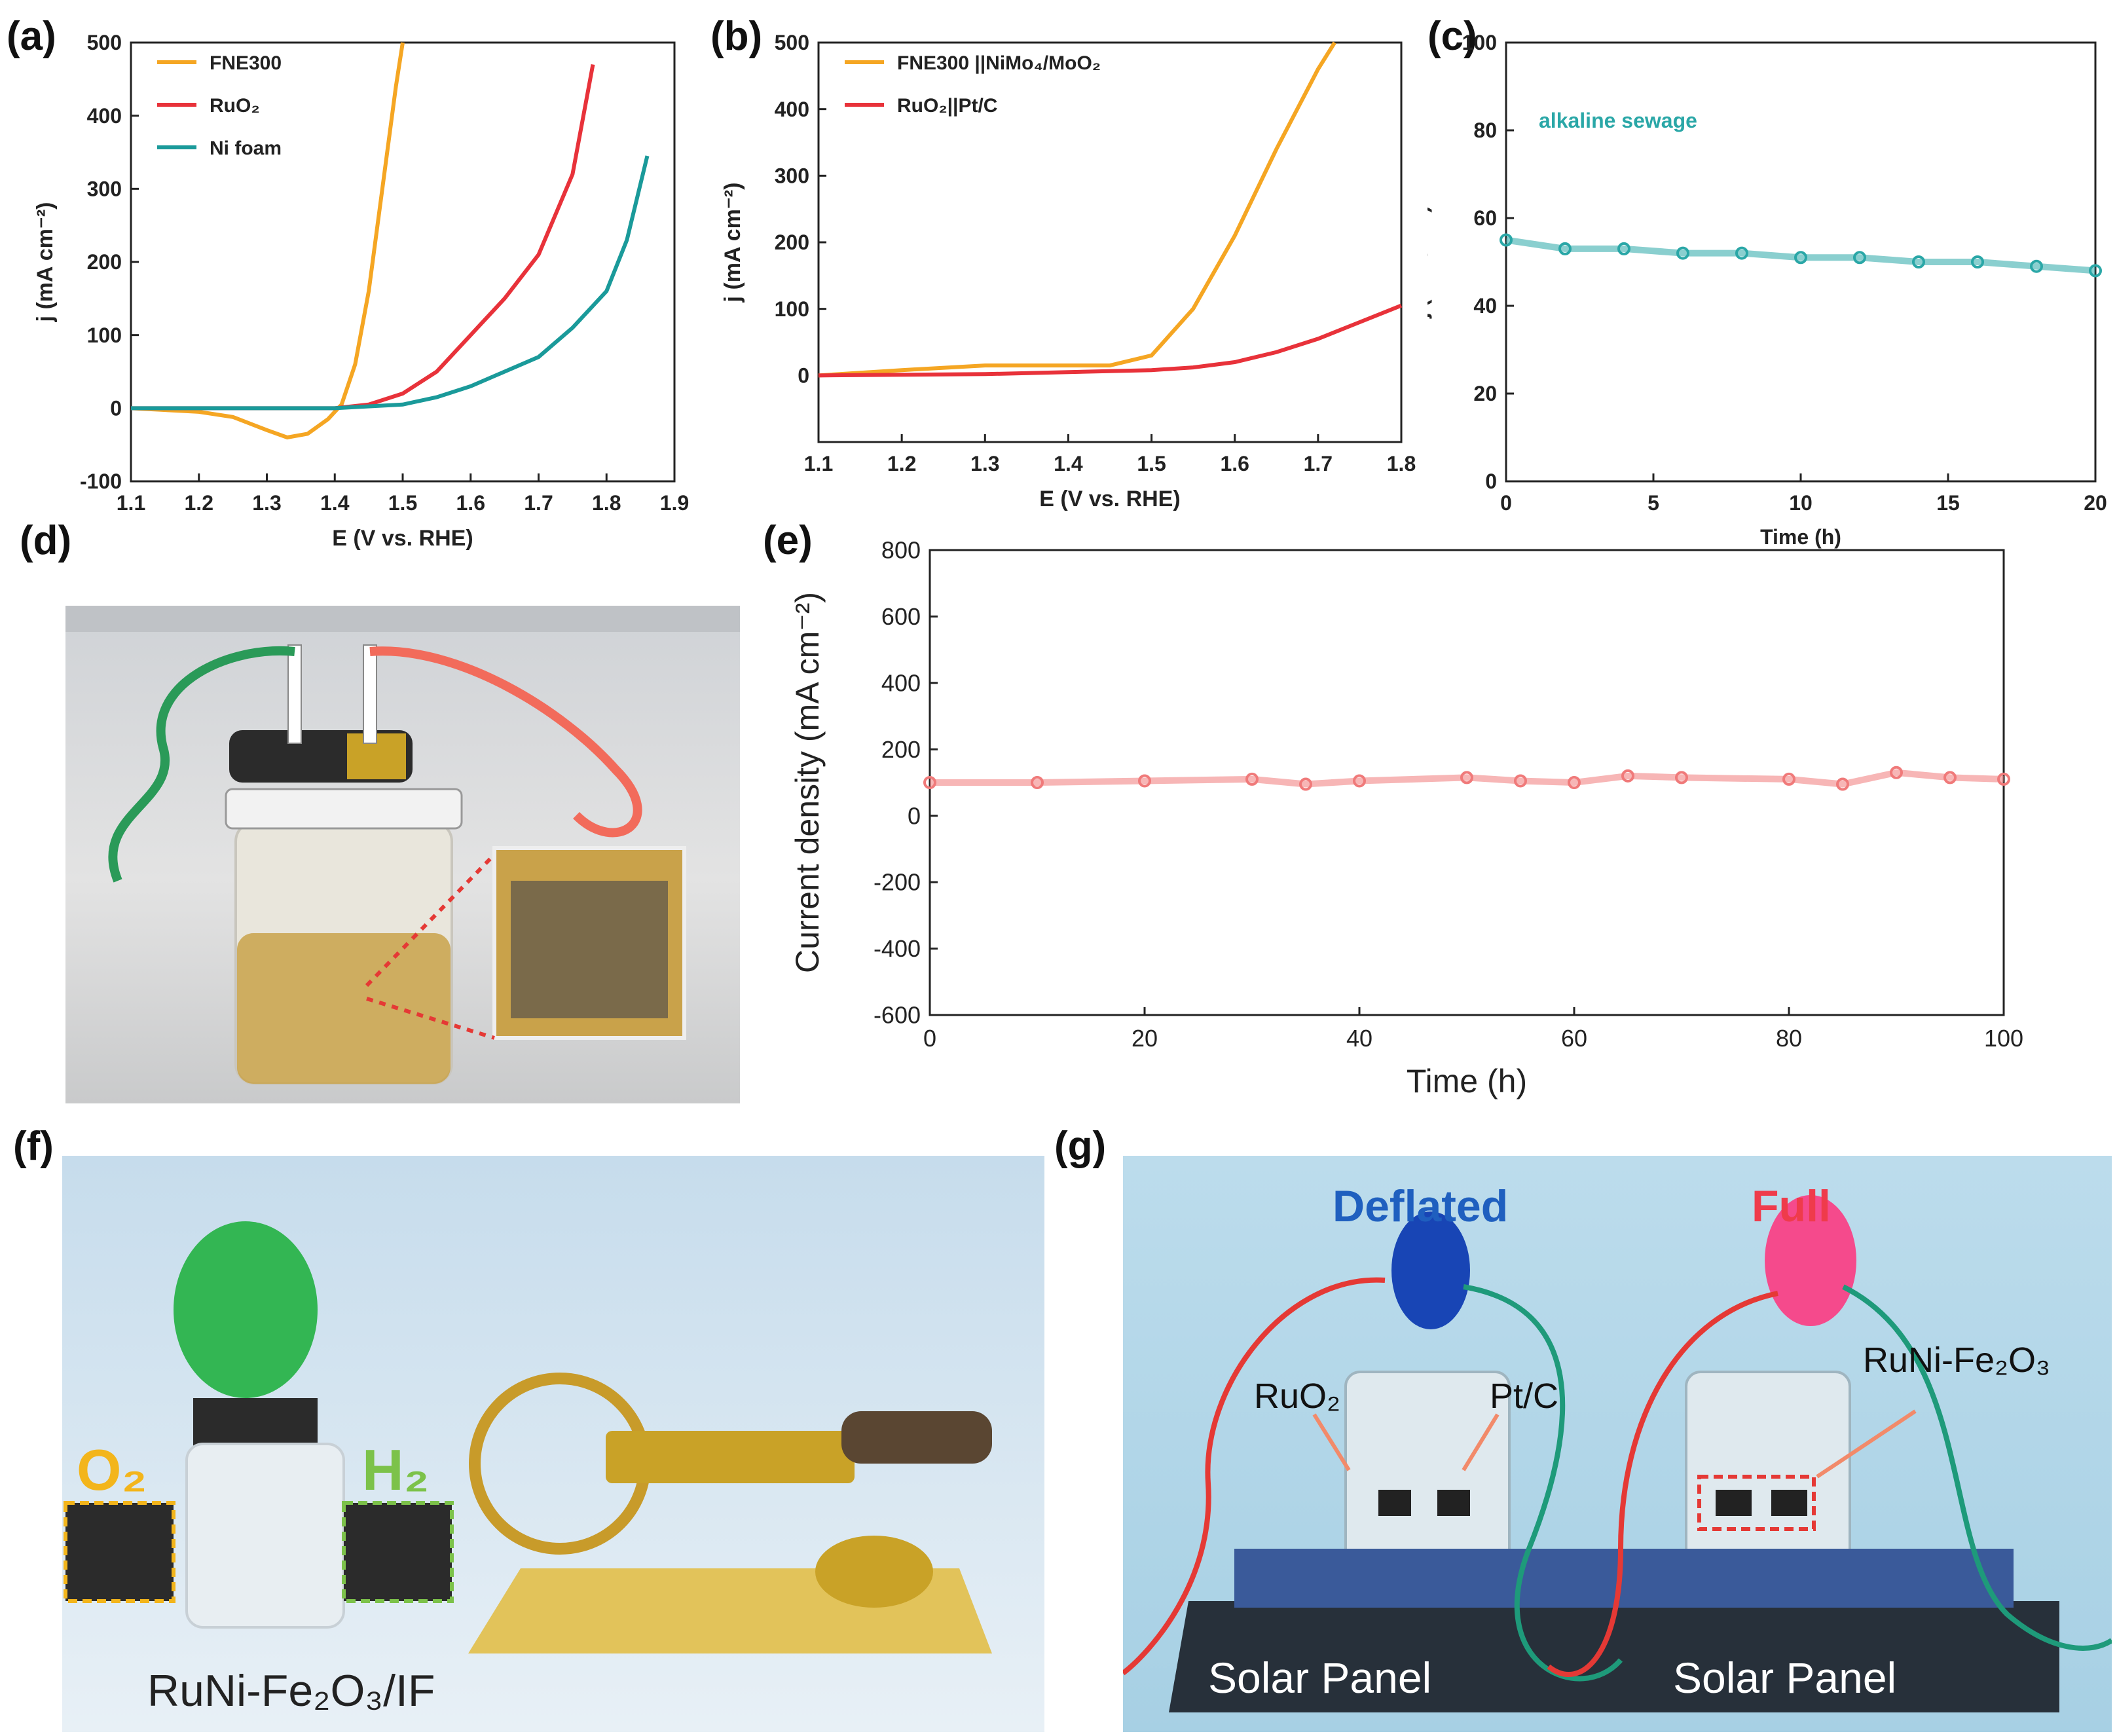  What do you see at coordinates (246, 63) in the screenshot?
I see `legend-label: FNE300` at bounding box center [246, 63].